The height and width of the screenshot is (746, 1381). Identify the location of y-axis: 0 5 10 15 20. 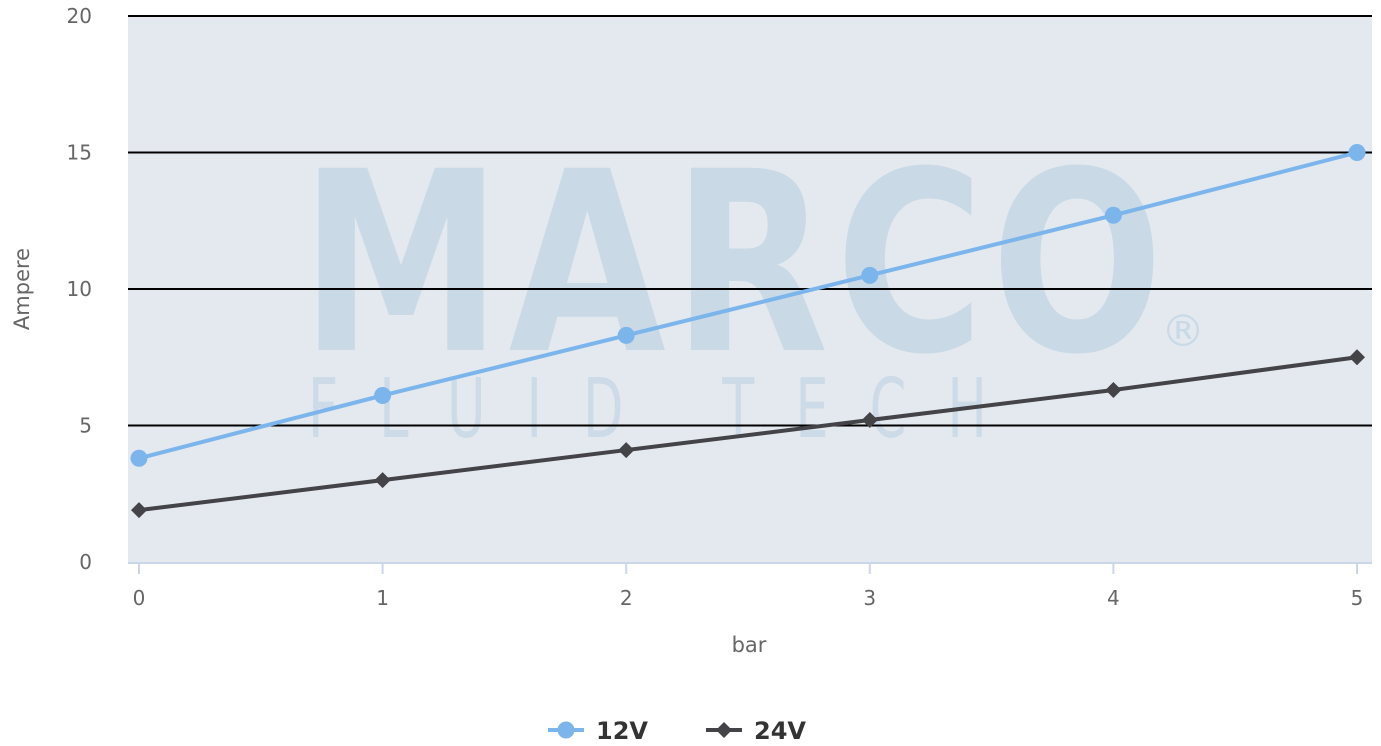
(79, 289).